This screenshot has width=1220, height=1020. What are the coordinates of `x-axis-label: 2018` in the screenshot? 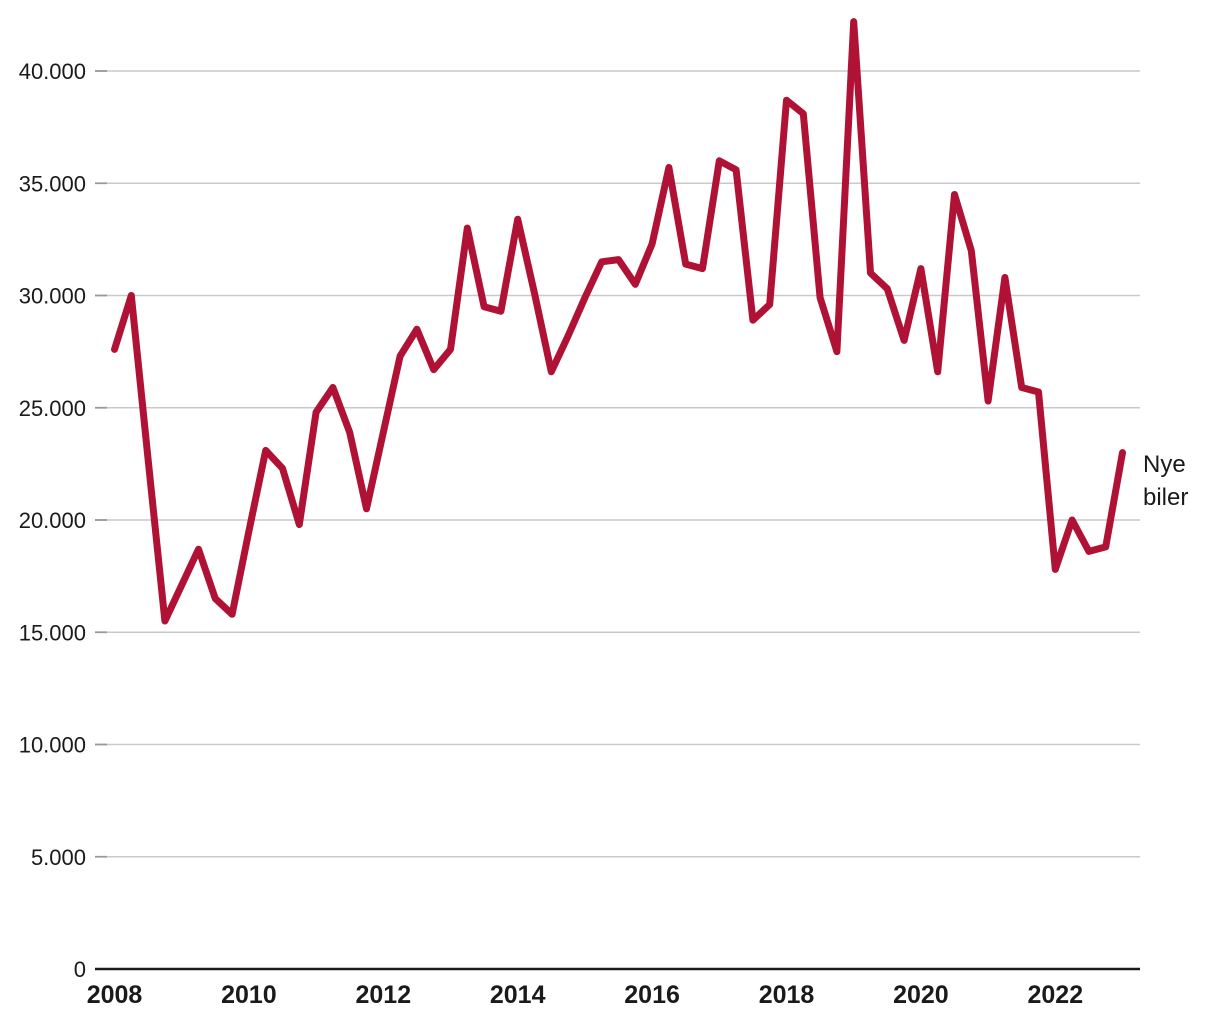 It's located at (787, 995).